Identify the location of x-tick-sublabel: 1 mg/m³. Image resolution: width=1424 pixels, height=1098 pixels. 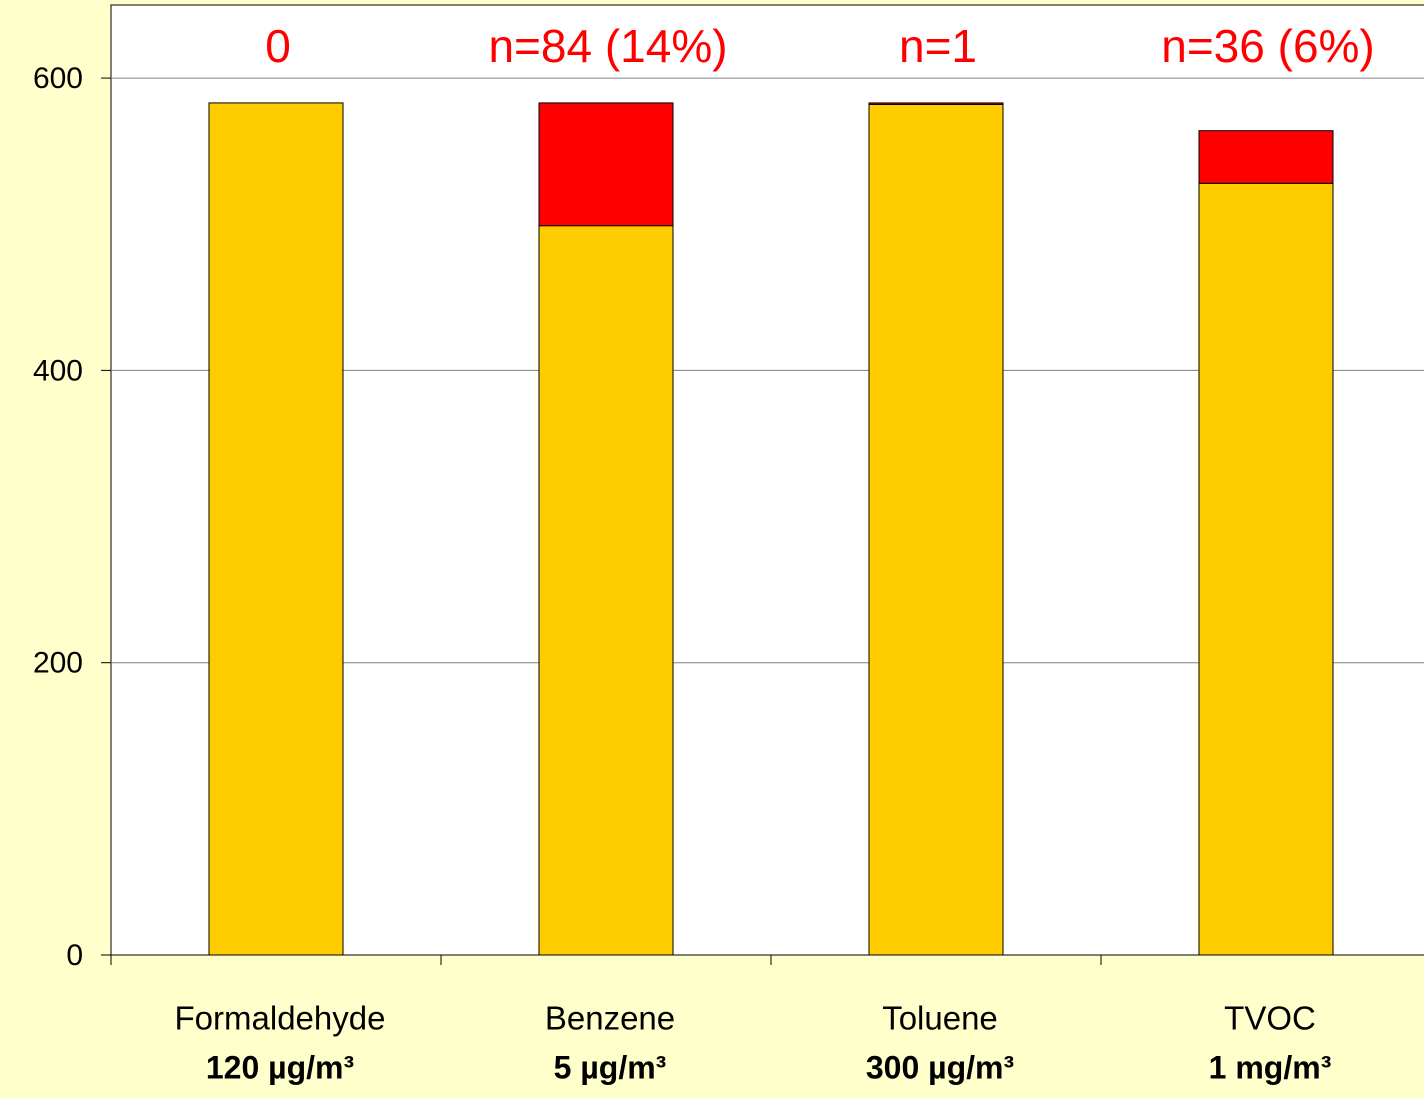
(1270, 1067).